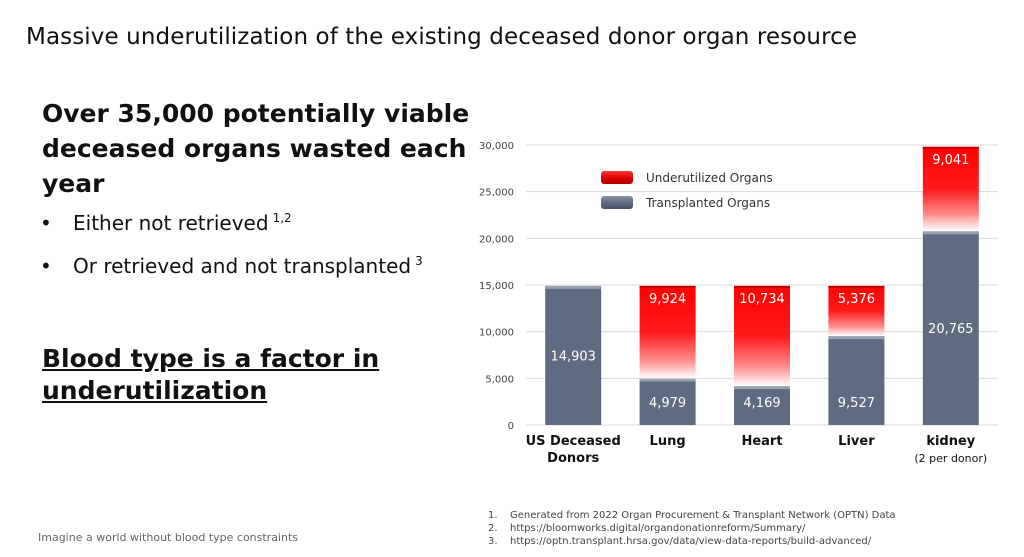  I want to click on data-label-transplanted: 4,169, so click(761, 403).